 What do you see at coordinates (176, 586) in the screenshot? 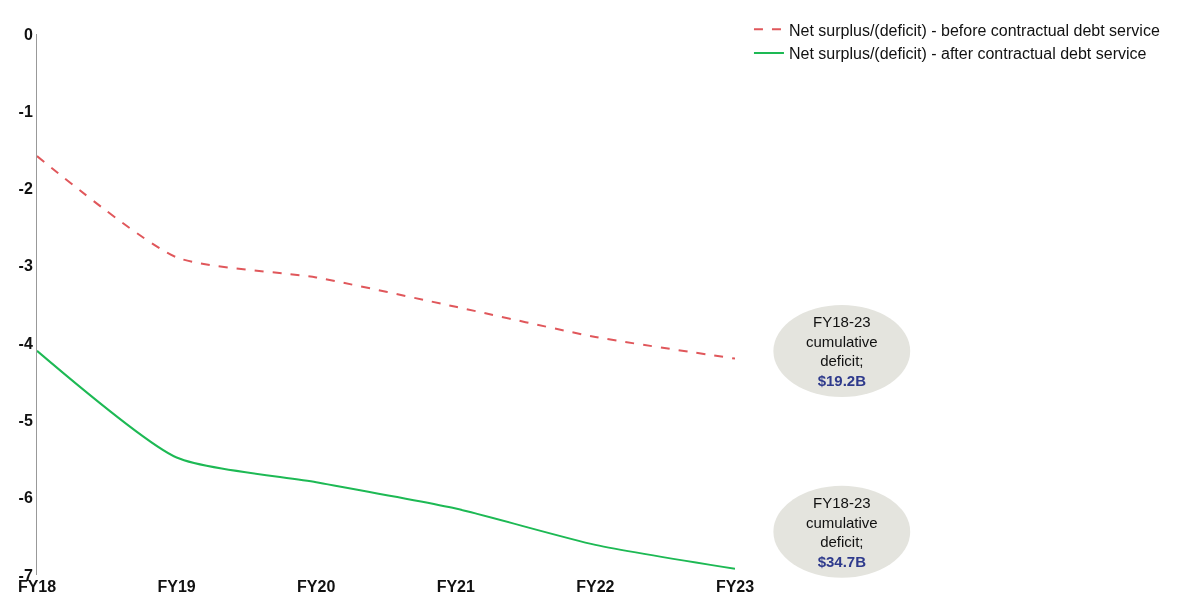
I see `x-tick-label: FY19` at bounding box center [176, 586].